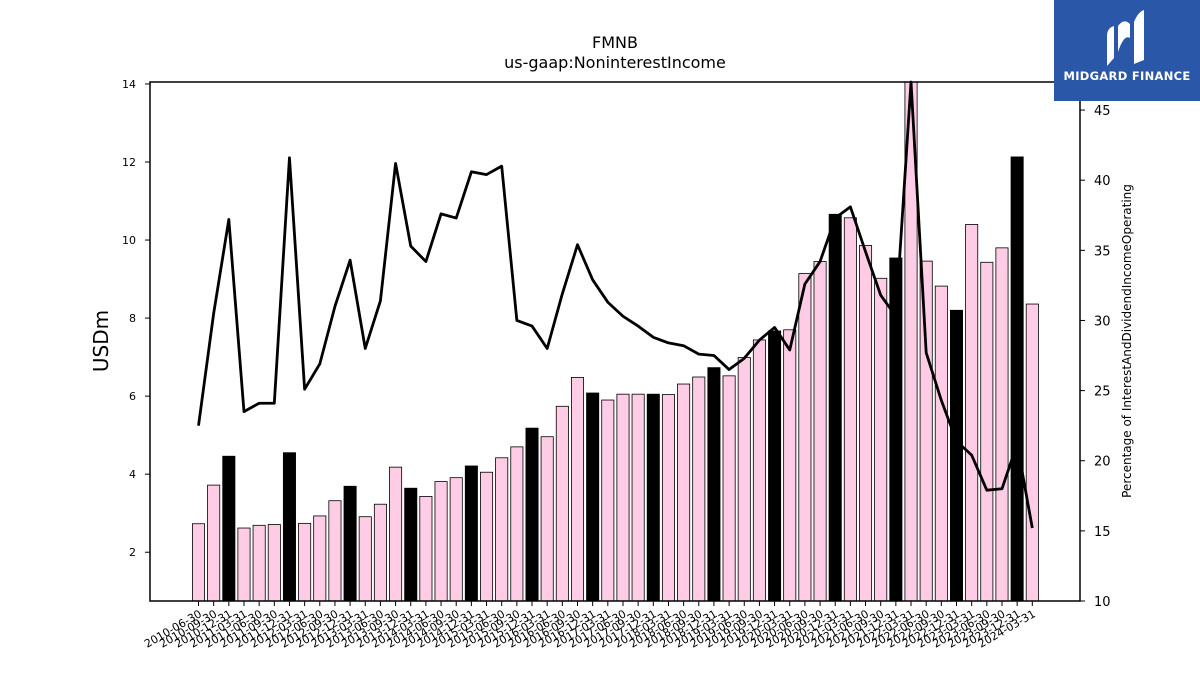  What do you see at coordinates (1102, 392) in the screenshot?
I see `y-tick-label-right: 25` at bounding box center [1102, 392].